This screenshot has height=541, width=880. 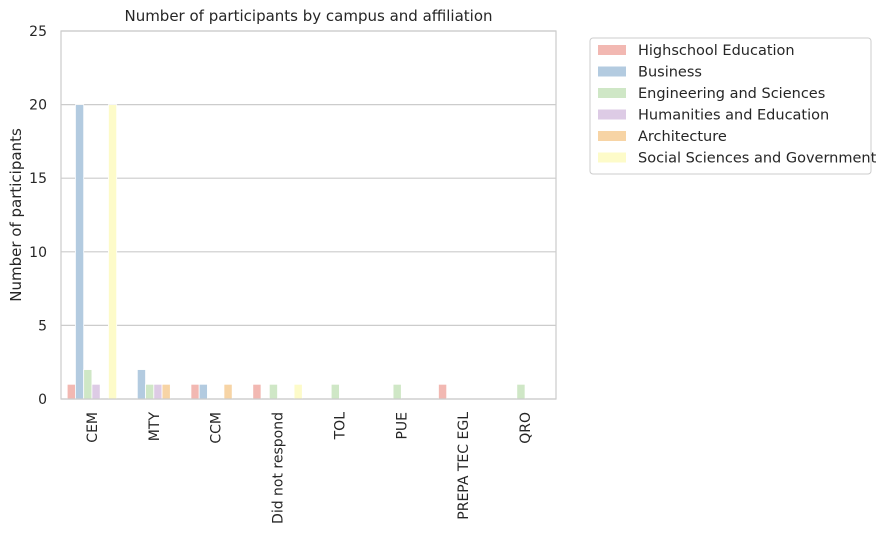 What do you see at coordinates (38, 32) in the screenshot?
I see `y-tick-label: 25` at bounding box center [38, 32].